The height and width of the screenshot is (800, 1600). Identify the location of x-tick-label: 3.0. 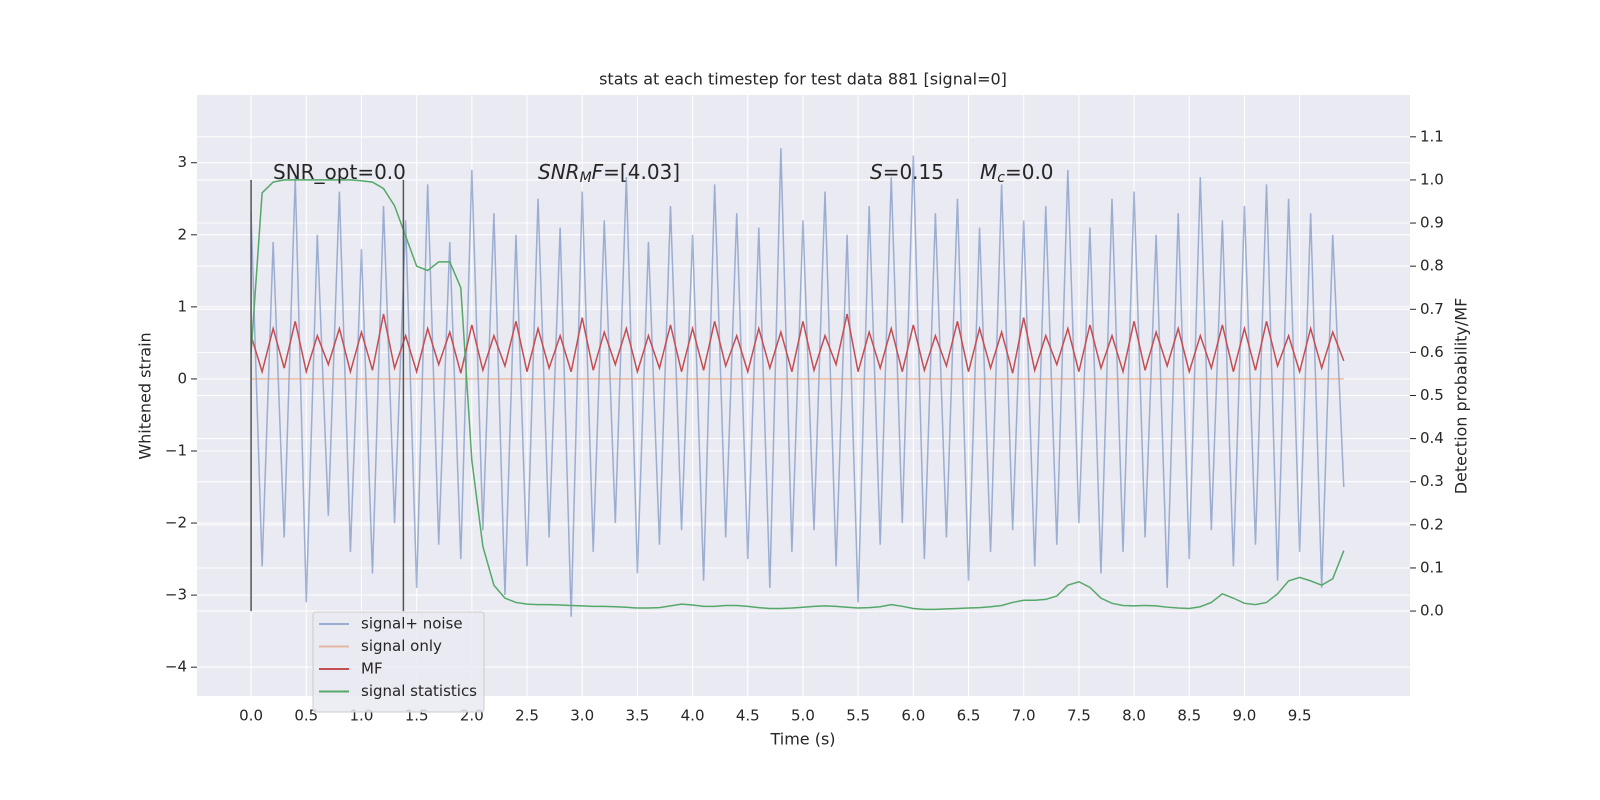
(582, 716).